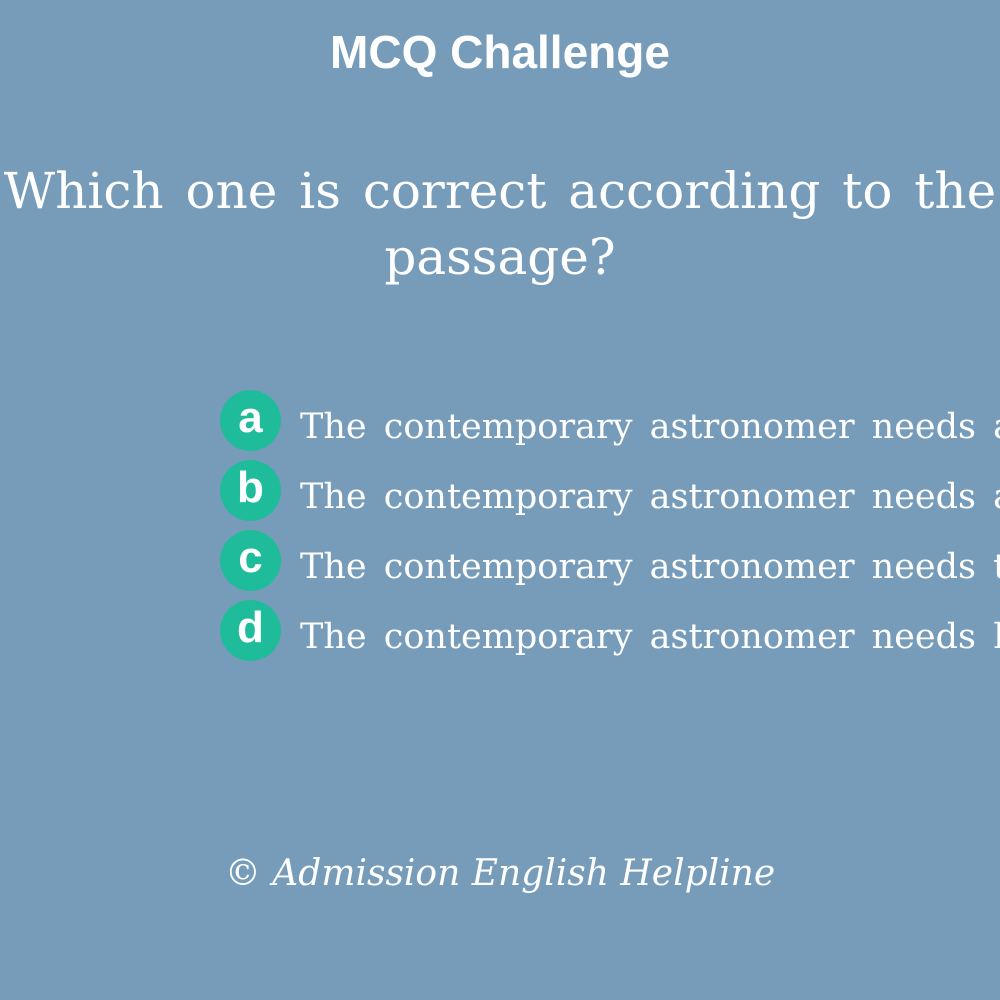 The width and height of the screenshot is (1000, 1000). Describe the element at coordinates (250, 420) in the screenshot. I see `option-a-badge: a` at that location.